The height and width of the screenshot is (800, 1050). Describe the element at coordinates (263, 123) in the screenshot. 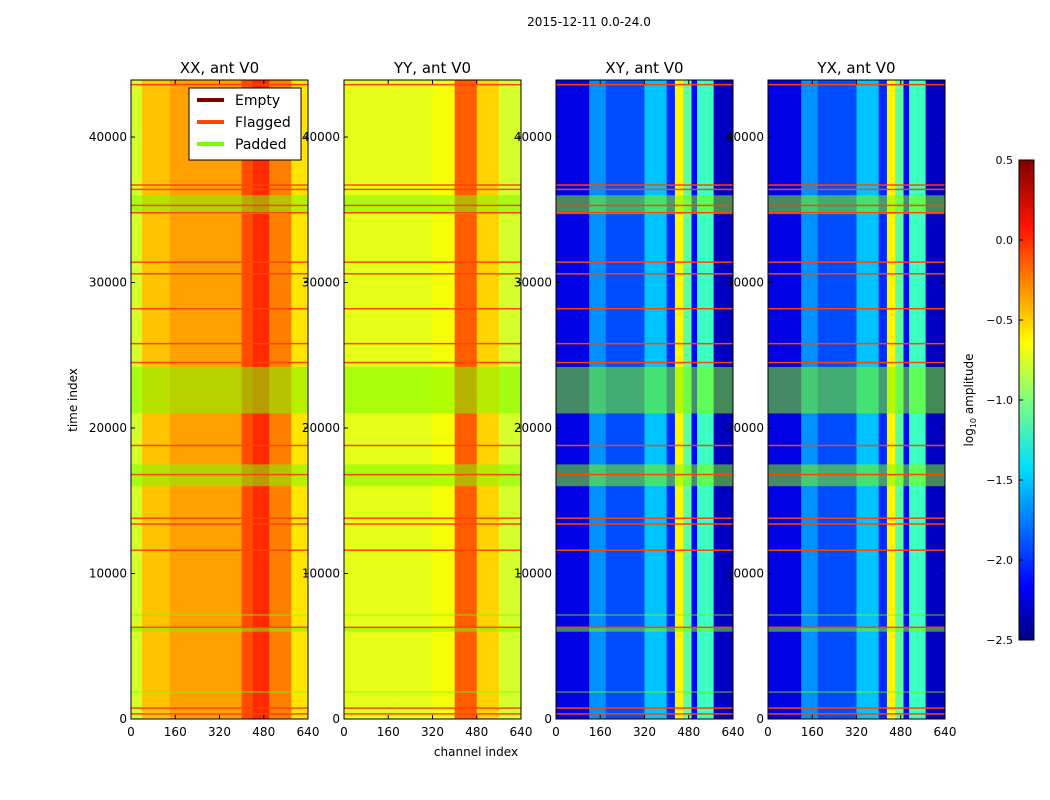

I see `legend-label: Flagged` at that location.